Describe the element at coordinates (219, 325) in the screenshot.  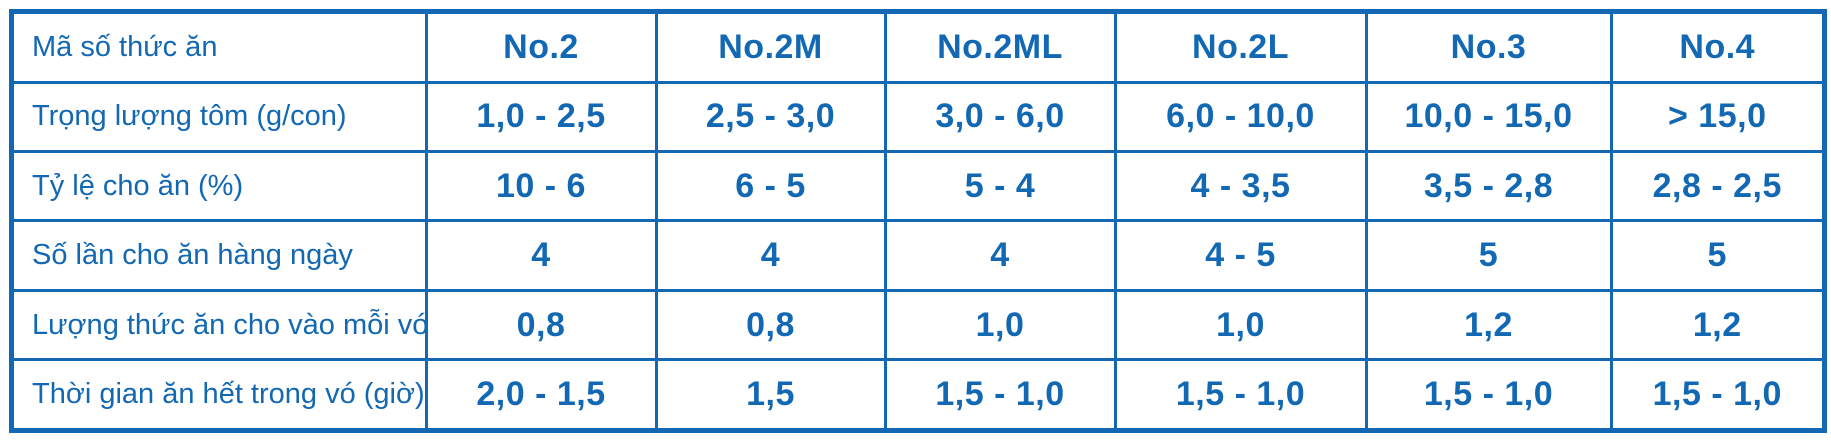
I see `row-label: Lượng thức ăn cho vào mỗi vó (%)` at that location.